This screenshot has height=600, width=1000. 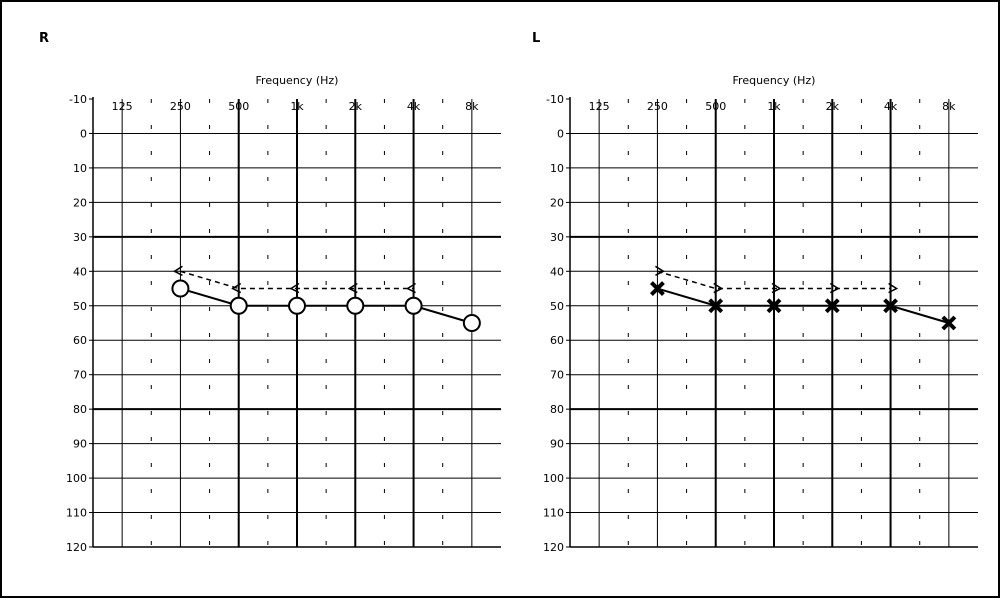 I want to click on ear-label: L, so click(x=536, y=38).